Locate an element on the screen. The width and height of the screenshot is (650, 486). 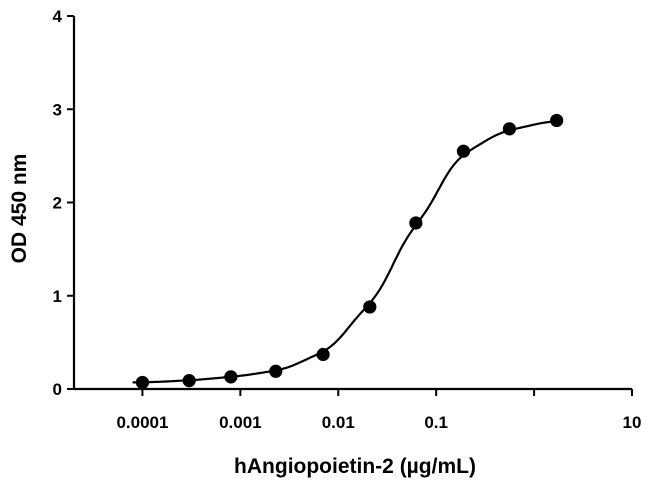
x-tick-label: 0.001 is located at coordinates (240, 422).